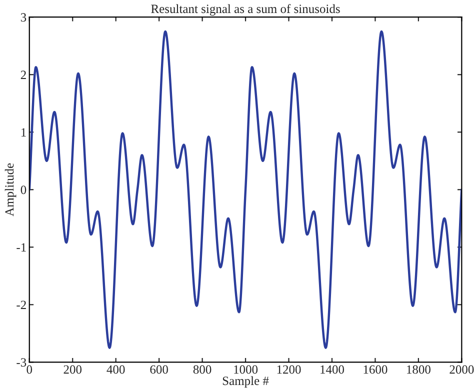 The image size is (474, 389). What do you see at coordinates (245, 382) in the screenshot?
I see `x-axis-title: Sample #` at bounding box center [245, 382].